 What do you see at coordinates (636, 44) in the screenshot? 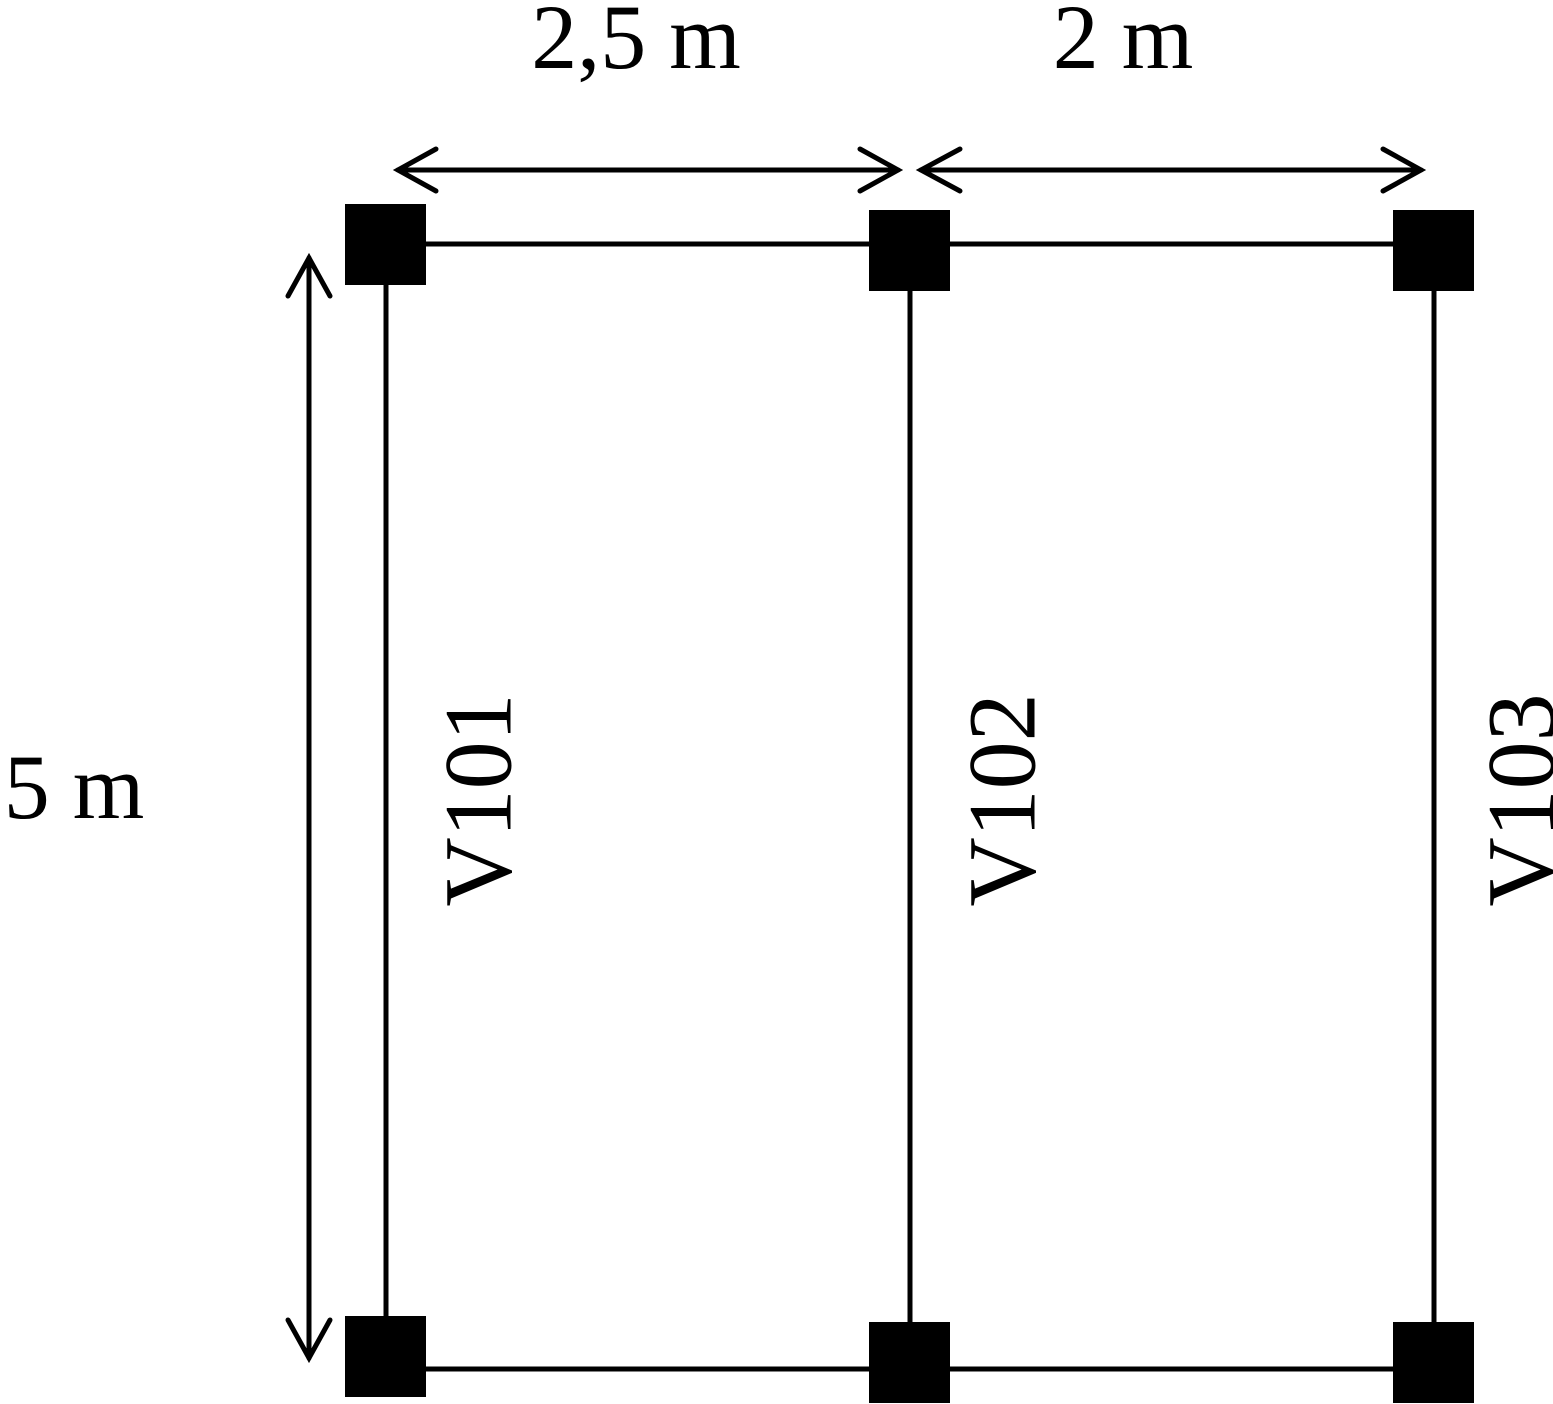
I see `dimension-label-left-span: 2,5 m` at bounding box center [636, 44].